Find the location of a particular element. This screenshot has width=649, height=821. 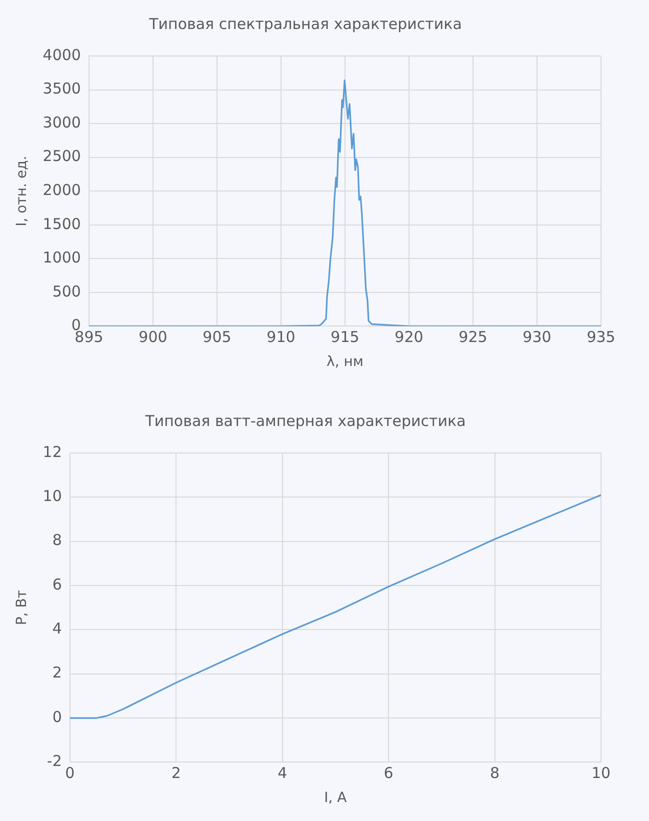

y-tick-label: 4000 is located at coordinates (61, 55).